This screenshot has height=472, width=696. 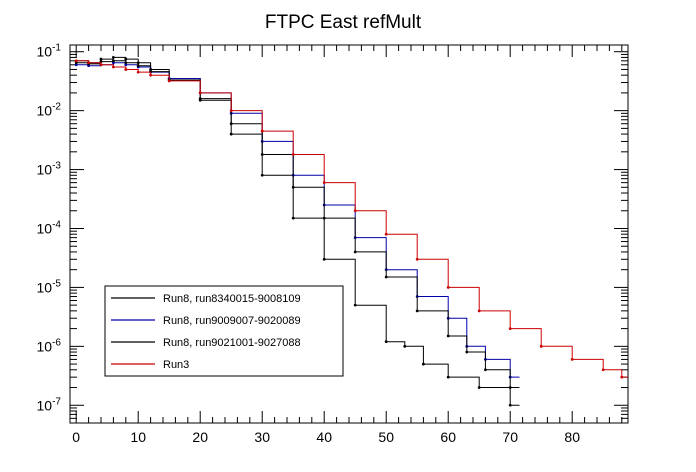 What do you see at coordinates (232, 343) in the screenshot?
I see `legend-label: Run8, run9021001-9027088` at bounding box center [232, 343].